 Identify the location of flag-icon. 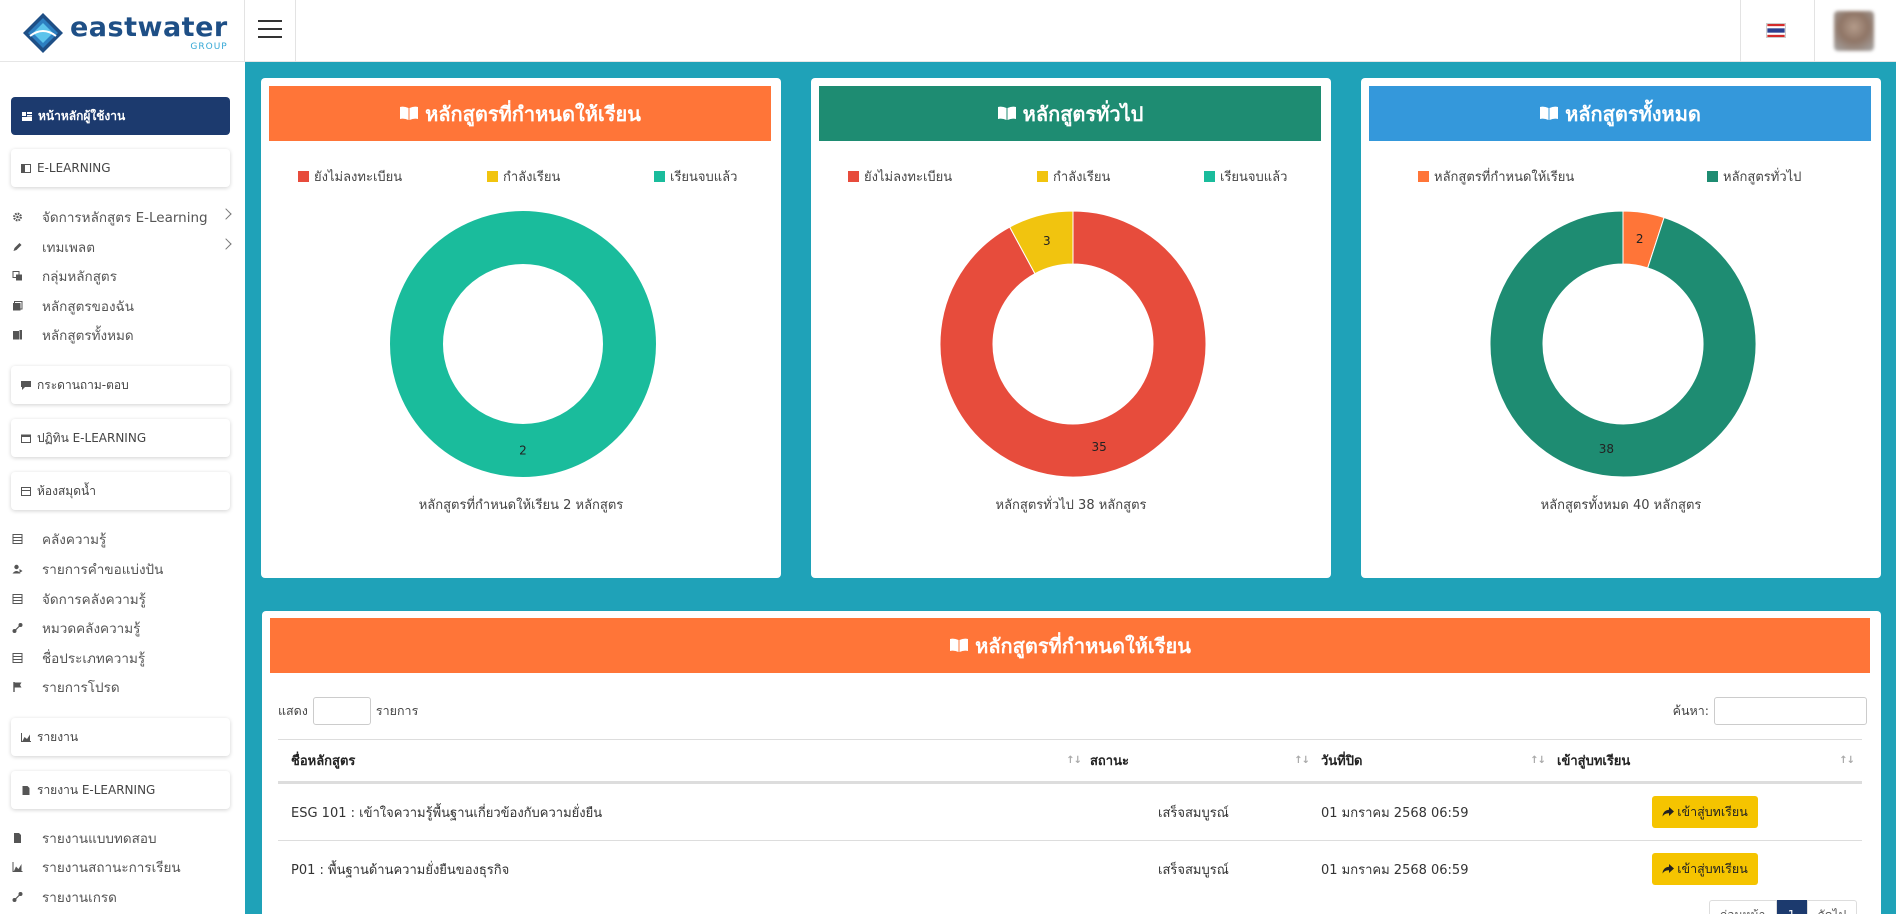
(17, 687).